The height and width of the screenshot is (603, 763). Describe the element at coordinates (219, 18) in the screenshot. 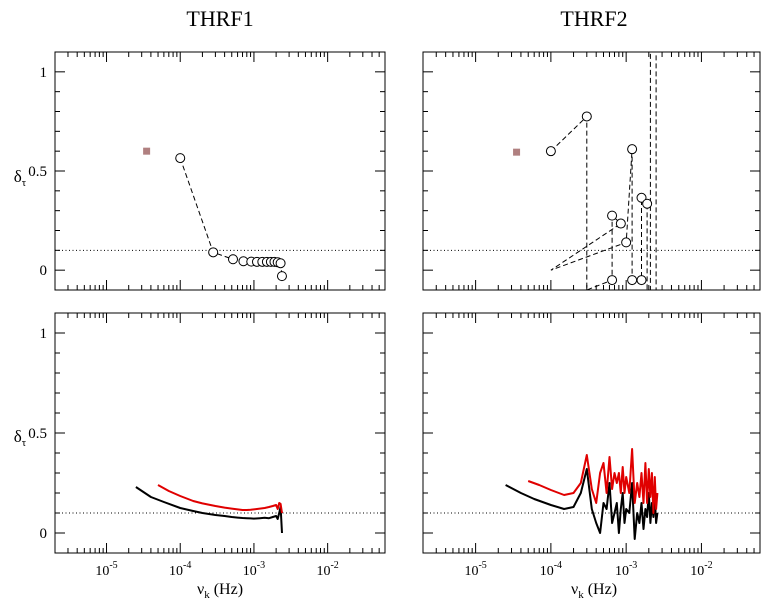

I see `column-title-thrf1: THRF1` at that location.